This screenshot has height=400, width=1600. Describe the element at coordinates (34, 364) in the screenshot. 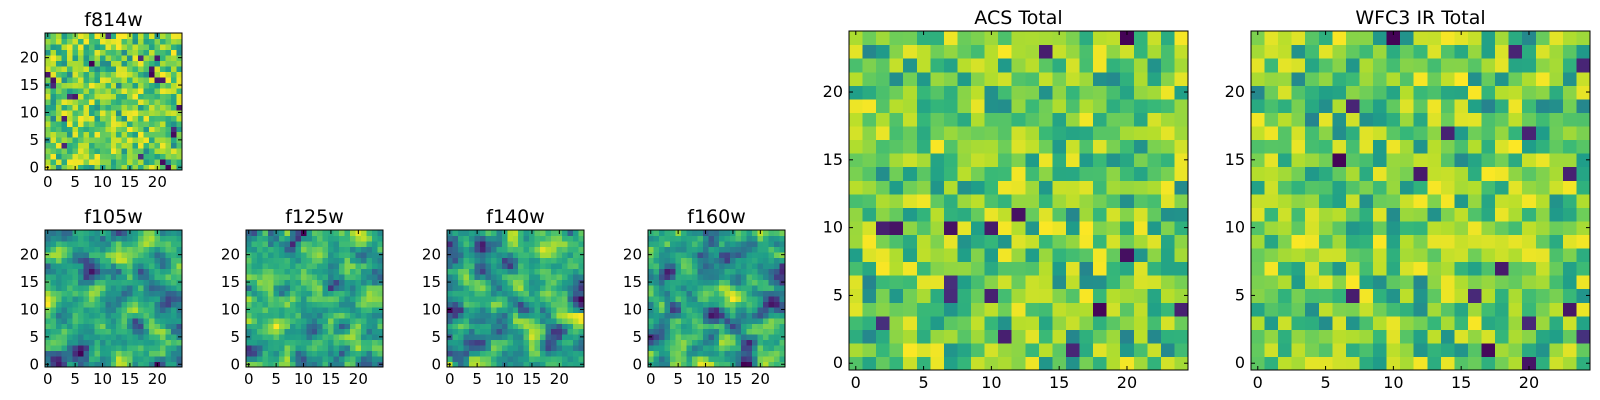

I see `y-tick-label: 0` at that location.